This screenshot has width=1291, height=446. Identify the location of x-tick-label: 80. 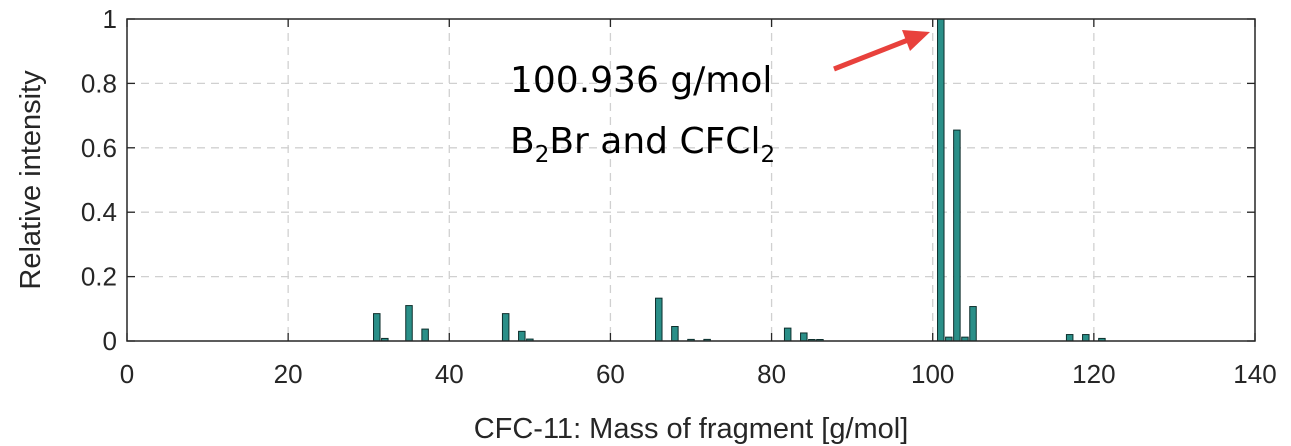
(771, 374).